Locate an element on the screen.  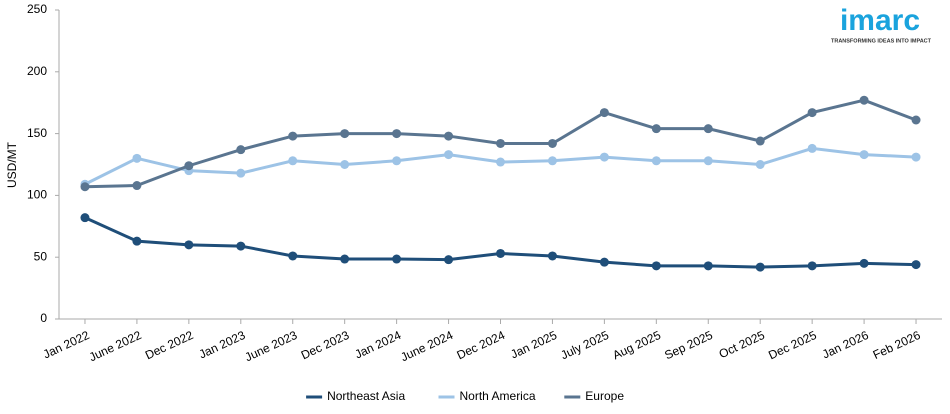
x-tick-label: June 2022 is located at coordinates (115, 346).